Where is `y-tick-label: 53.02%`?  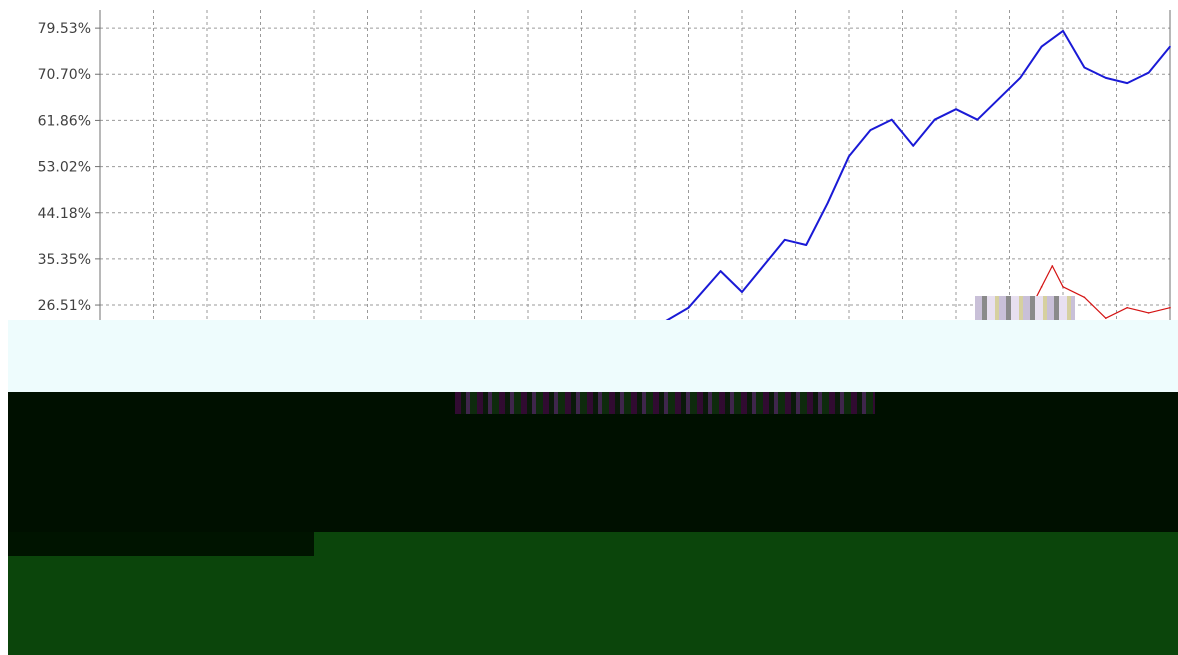
y-tick-label: 53.02% is located at coordinates (64, 168).